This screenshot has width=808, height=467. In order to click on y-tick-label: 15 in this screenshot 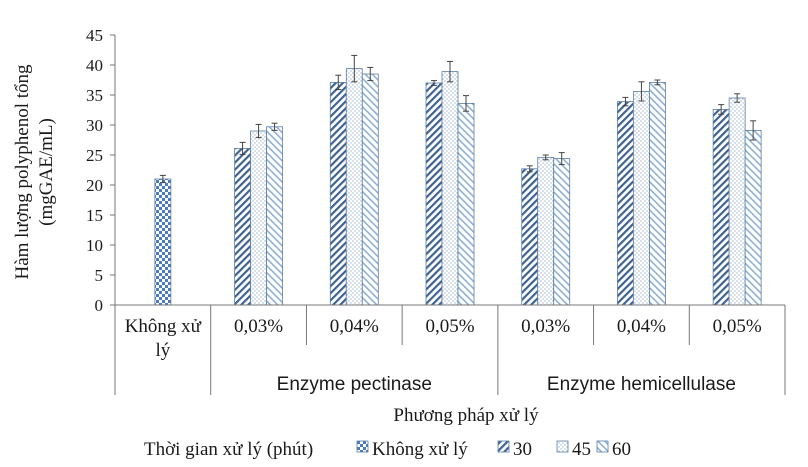, I will do `click(94, 215)`.